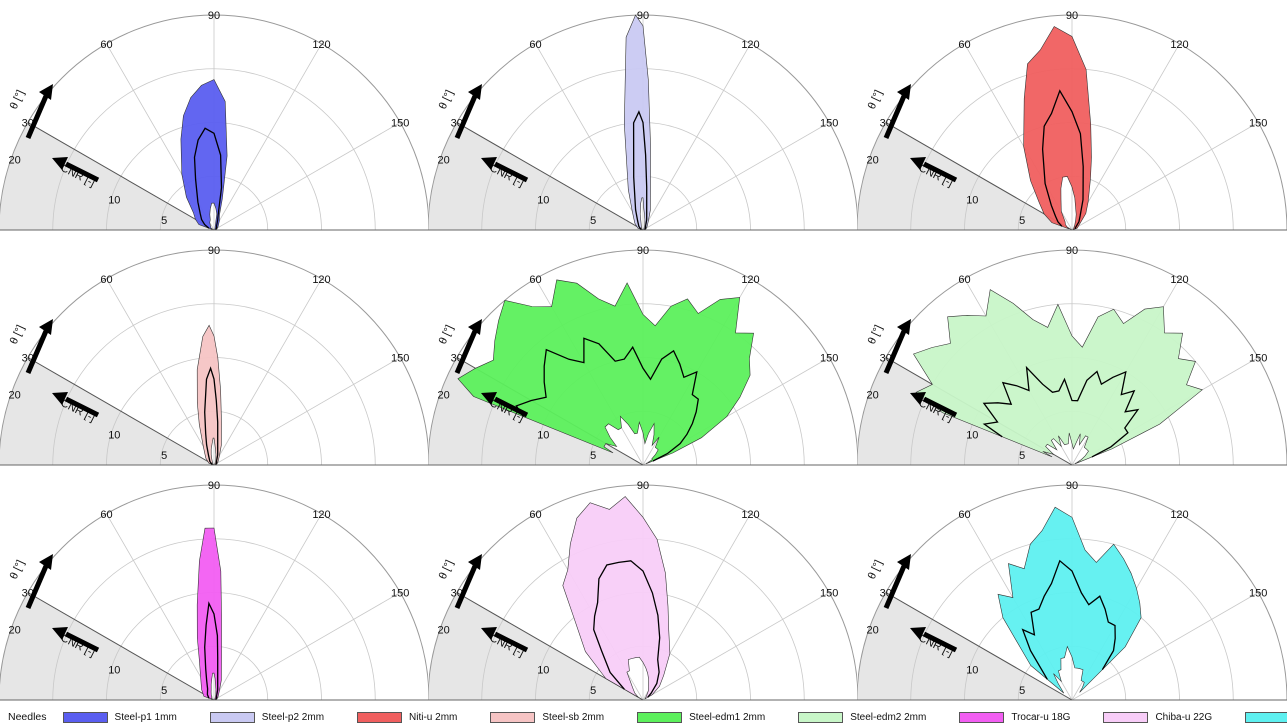 The height and width of the screenshot is (727, 1287). What do you see at coordinates (407, 717) in the screenshot?
I see `legend-item: Niti-u 2mm` at bounding box center [407, 717].